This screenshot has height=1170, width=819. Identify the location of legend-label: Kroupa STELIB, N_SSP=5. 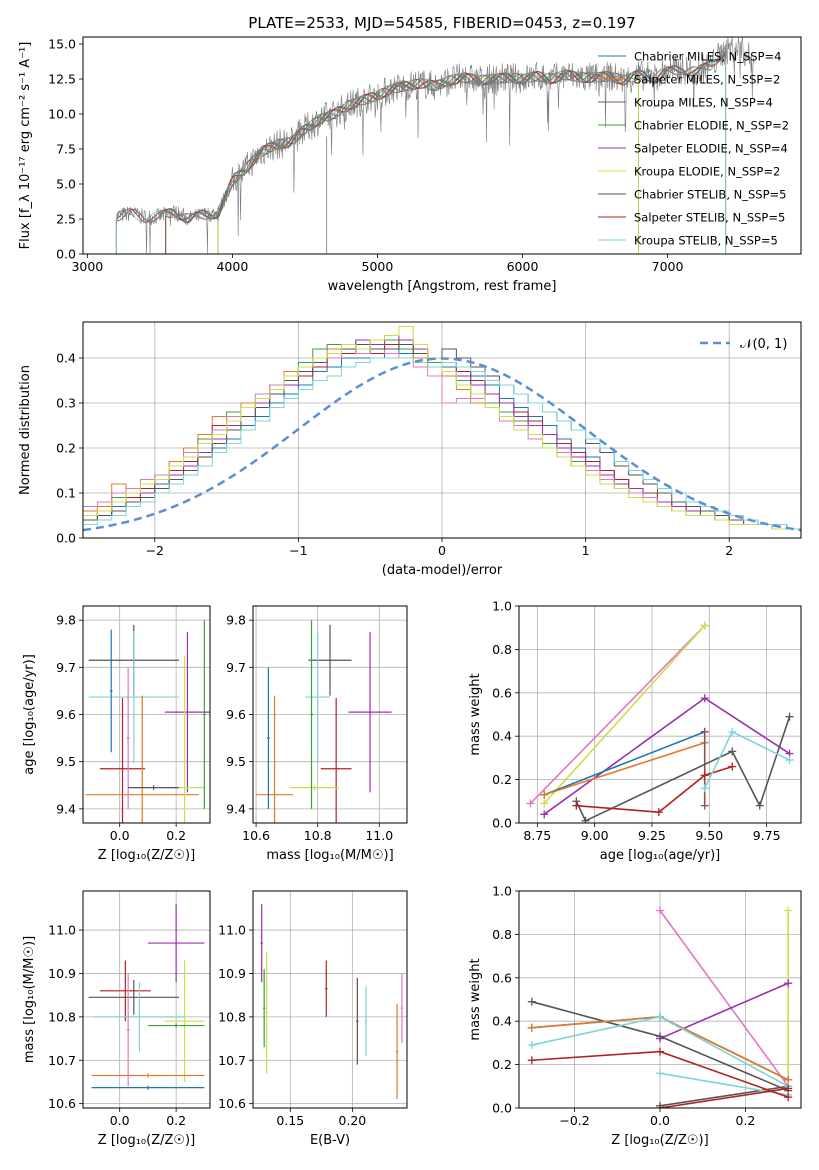
(706, 241).